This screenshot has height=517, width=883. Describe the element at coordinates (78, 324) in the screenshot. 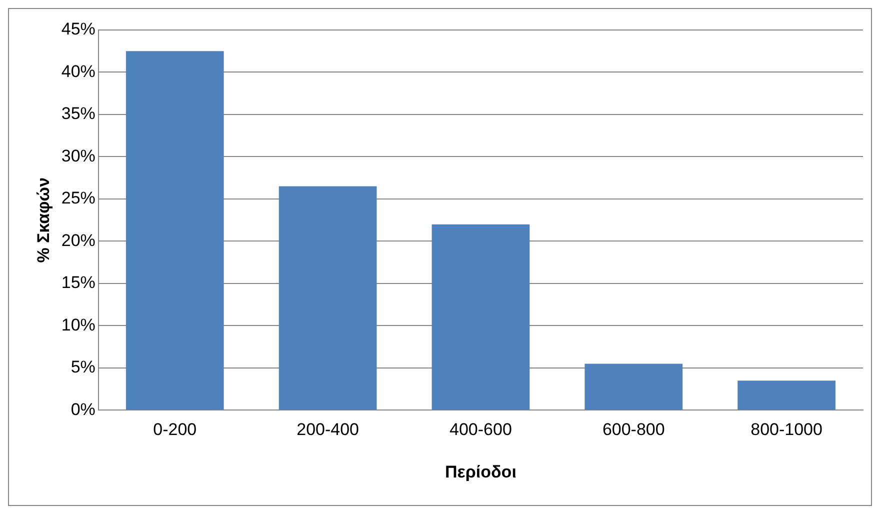

I see `y-tick-label: 10%` at that location.